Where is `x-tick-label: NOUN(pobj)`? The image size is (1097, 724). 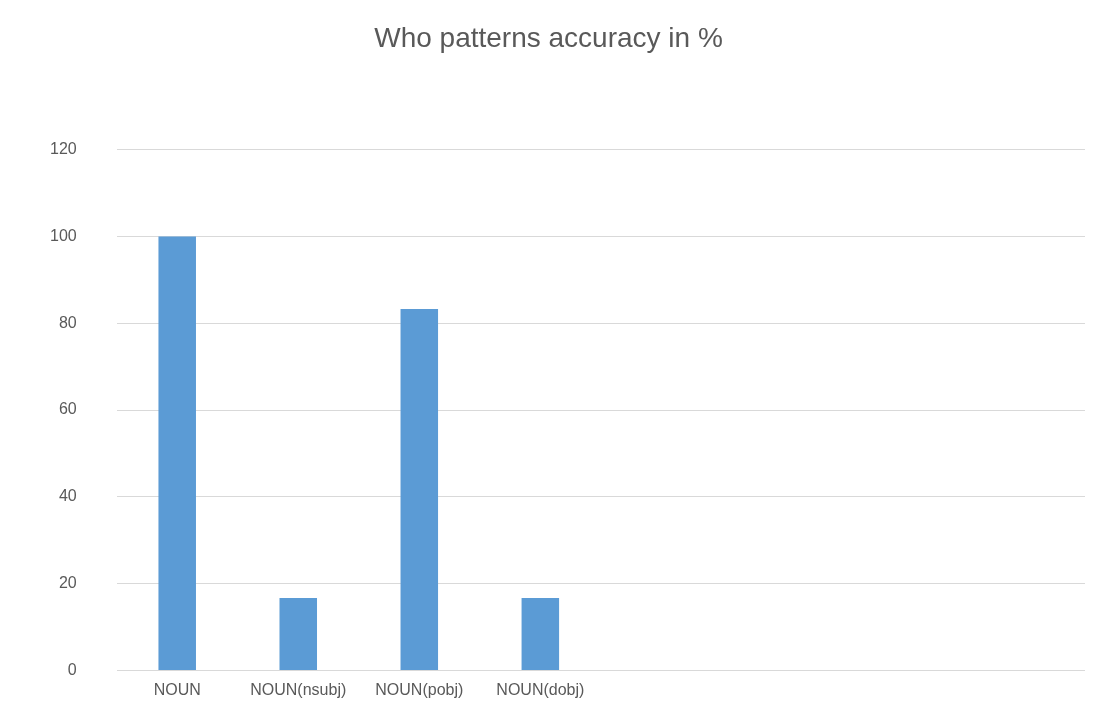 x-tick-label: NOUN(pobj) is located at coordinates (419, 690).